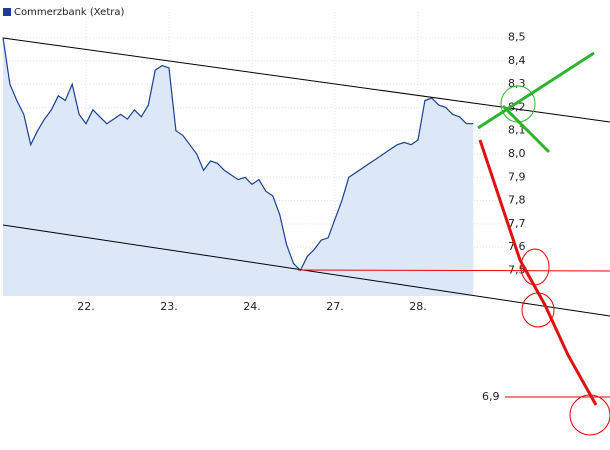  What do you see at coordinates (517, 130) in the screenshot?
I see `y-tick-label: 8,1` at bounding box center [517, 130].